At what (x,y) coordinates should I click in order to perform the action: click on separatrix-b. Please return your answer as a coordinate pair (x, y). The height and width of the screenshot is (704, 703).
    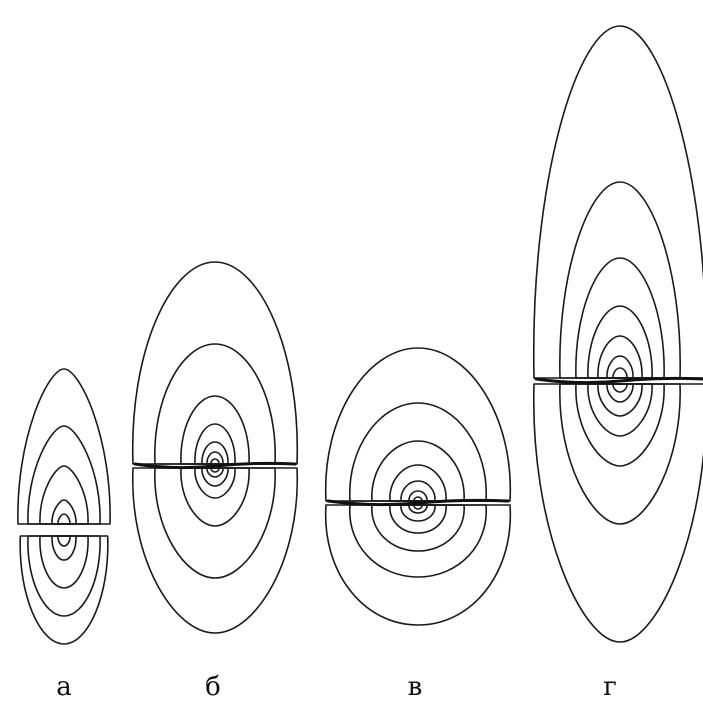
    Looking at the image, I should click on (215, 465).